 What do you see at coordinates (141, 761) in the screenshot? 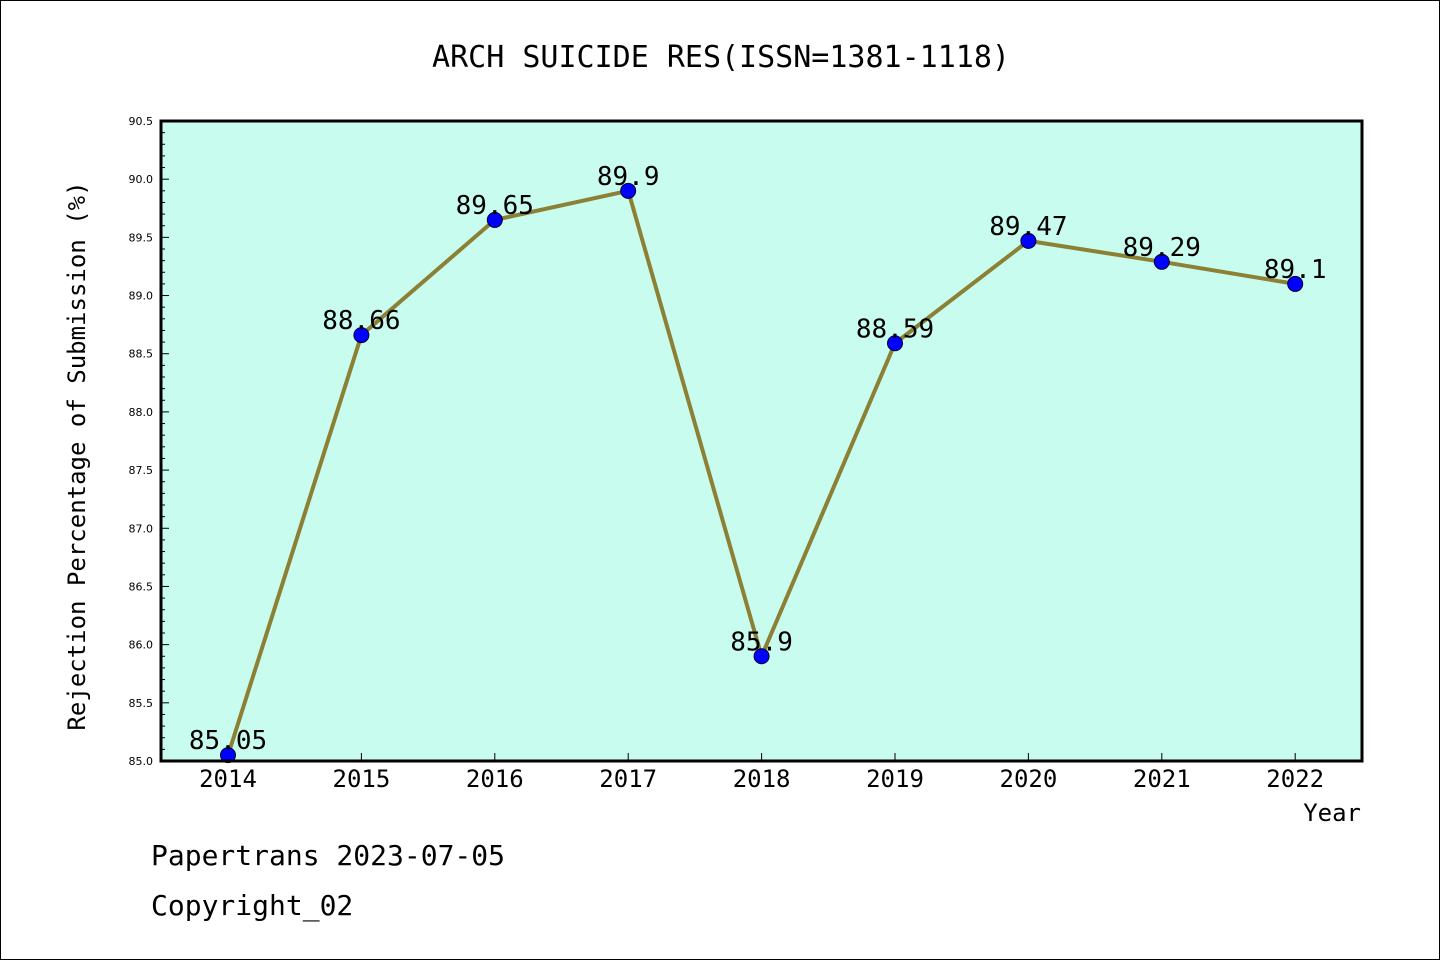
I see `y-tick-label: 85.0` at bounding box center [141, 761].